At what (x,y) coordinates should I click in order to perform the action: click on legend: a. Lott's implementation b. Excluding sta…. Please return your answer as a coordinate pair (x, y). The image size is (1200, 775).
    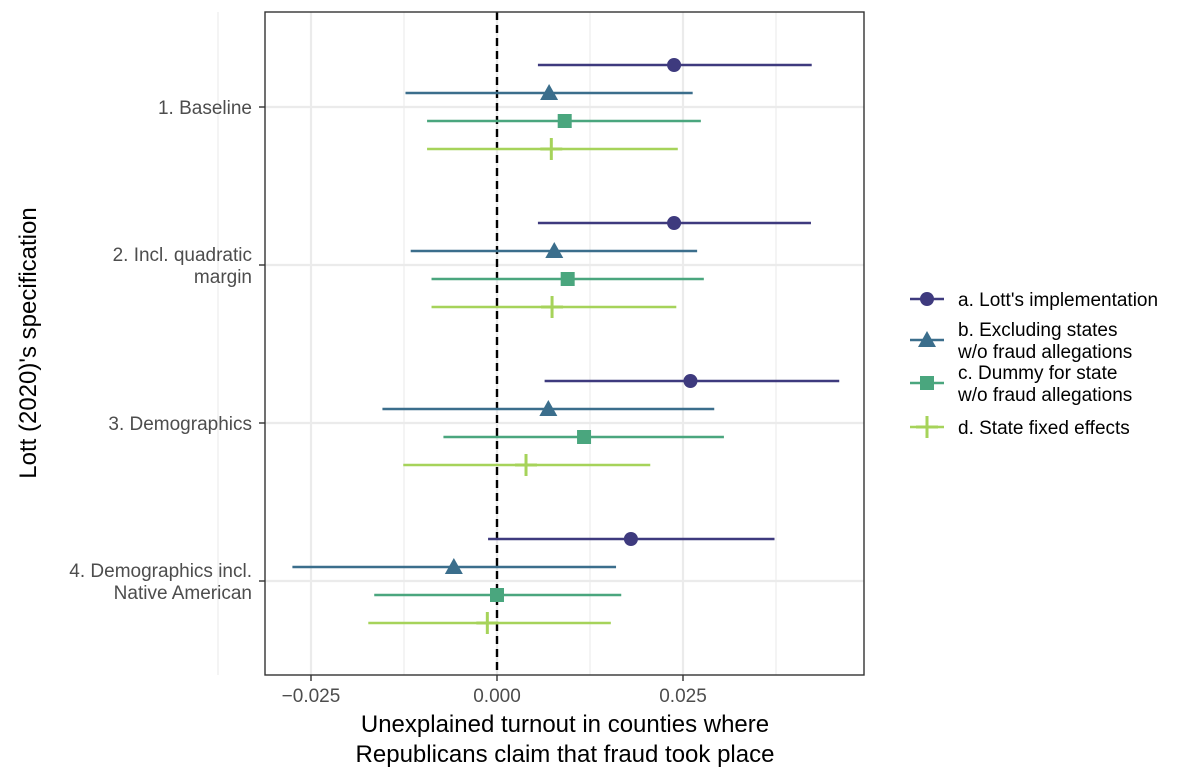
    Looking at the image, I should click on (1034, 364).